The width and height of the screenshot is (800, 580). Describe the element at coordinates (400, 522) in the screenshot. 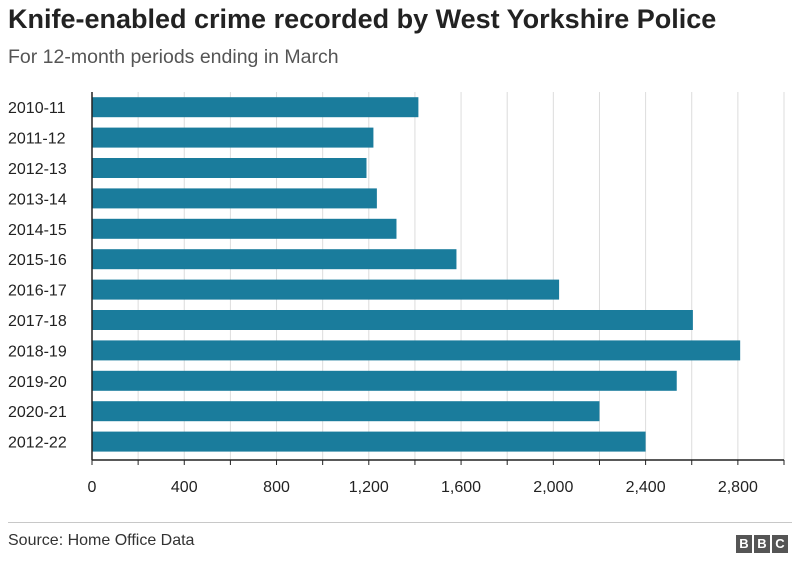

I see `footer-divider` at that location.